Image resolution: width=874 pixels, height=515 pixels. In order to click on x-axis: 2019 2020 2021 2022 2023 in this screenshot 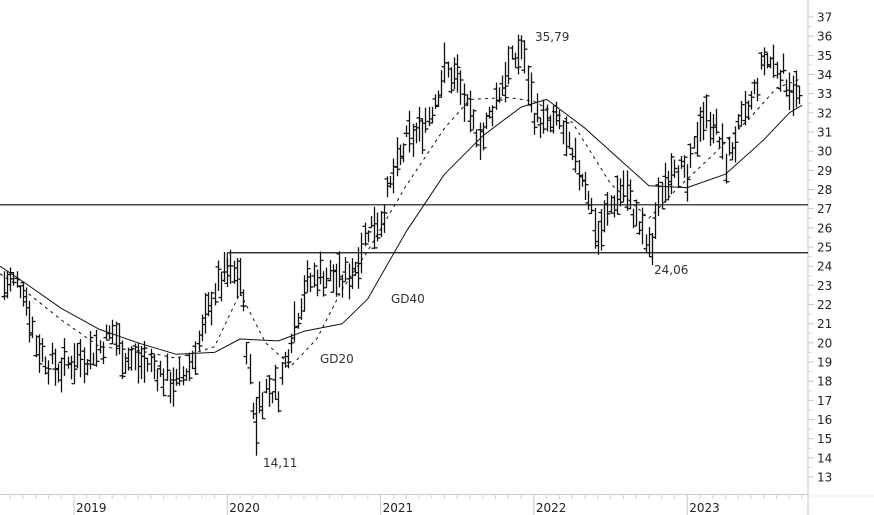, I will do `click(406, 504)`.